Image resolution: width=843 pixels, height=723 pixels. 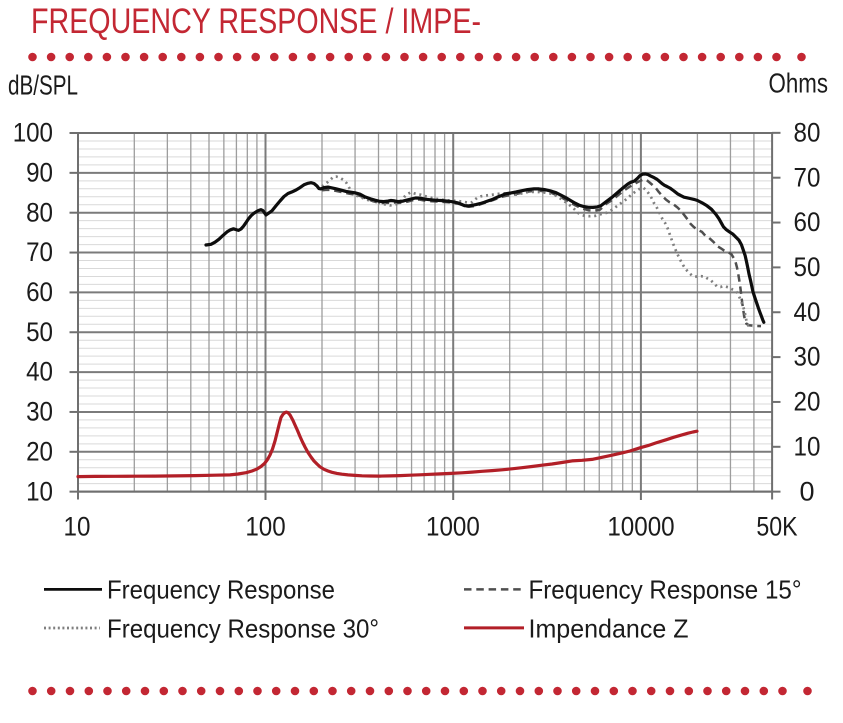 I want to click on svg-text: Impendance Z, so click(x=609, y=629).